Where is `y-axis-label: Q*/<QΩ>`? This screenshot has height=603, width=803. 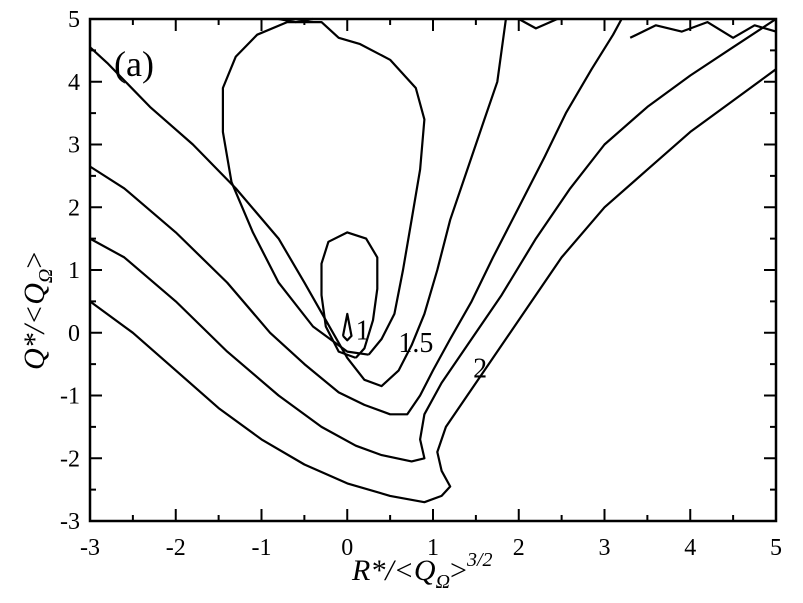 y-axis-label: Q*/<QΩ> is located at coordinates (37, 311).